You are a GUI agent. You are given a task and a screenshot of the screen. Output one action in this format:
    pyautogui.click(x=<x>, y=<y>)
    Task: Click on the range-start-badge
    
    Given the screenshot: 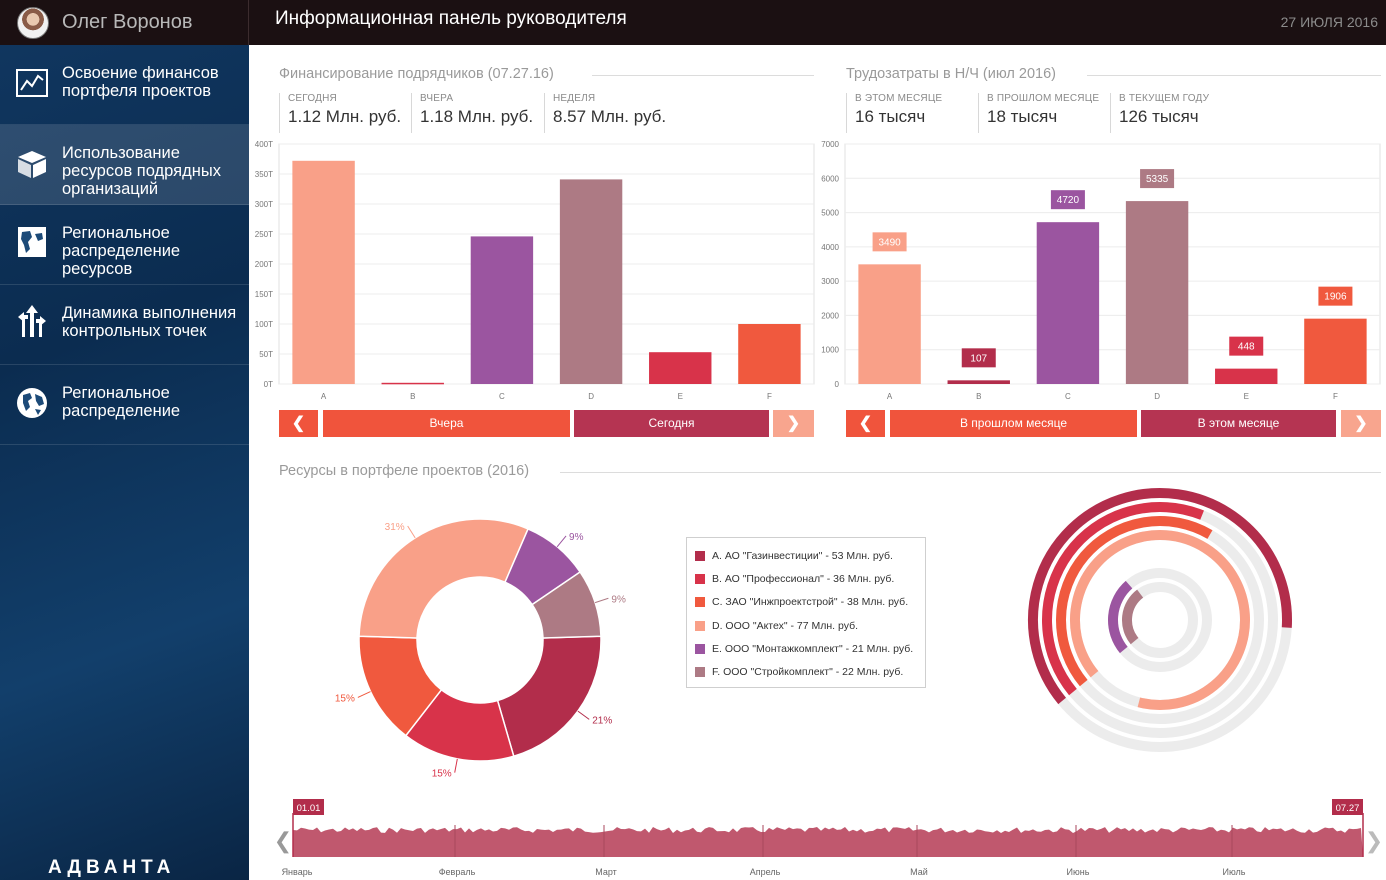 What is the action you would take?
    pyautogui.click(x=308, y=807)
    